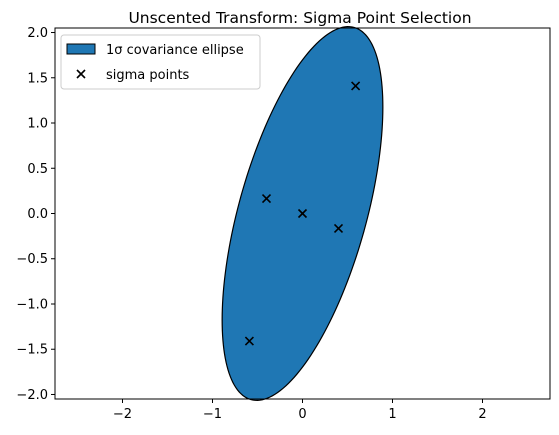  I want to click on x-axis: −2 −1 0 1 2, so click(300, 410).